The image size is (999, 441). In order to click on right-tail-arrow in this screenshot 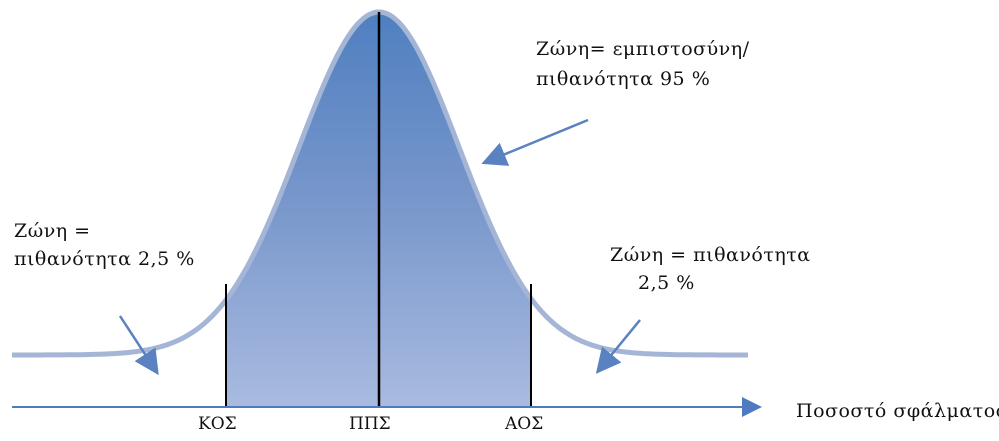, I will do `click(618, 346)`.